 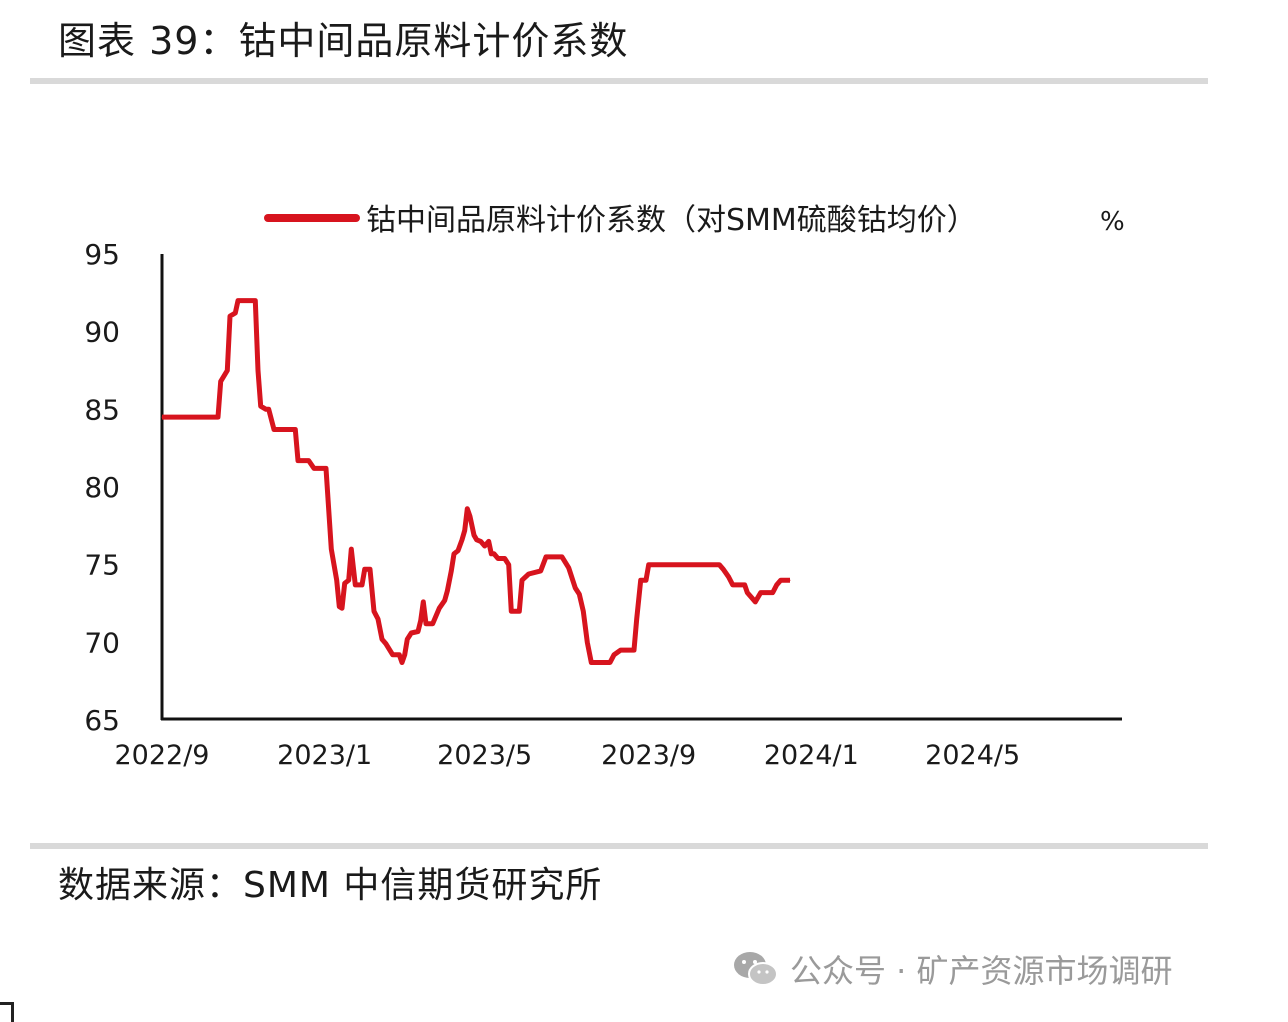 I want to click on unit-label: %, so click(x=1112, y=222).